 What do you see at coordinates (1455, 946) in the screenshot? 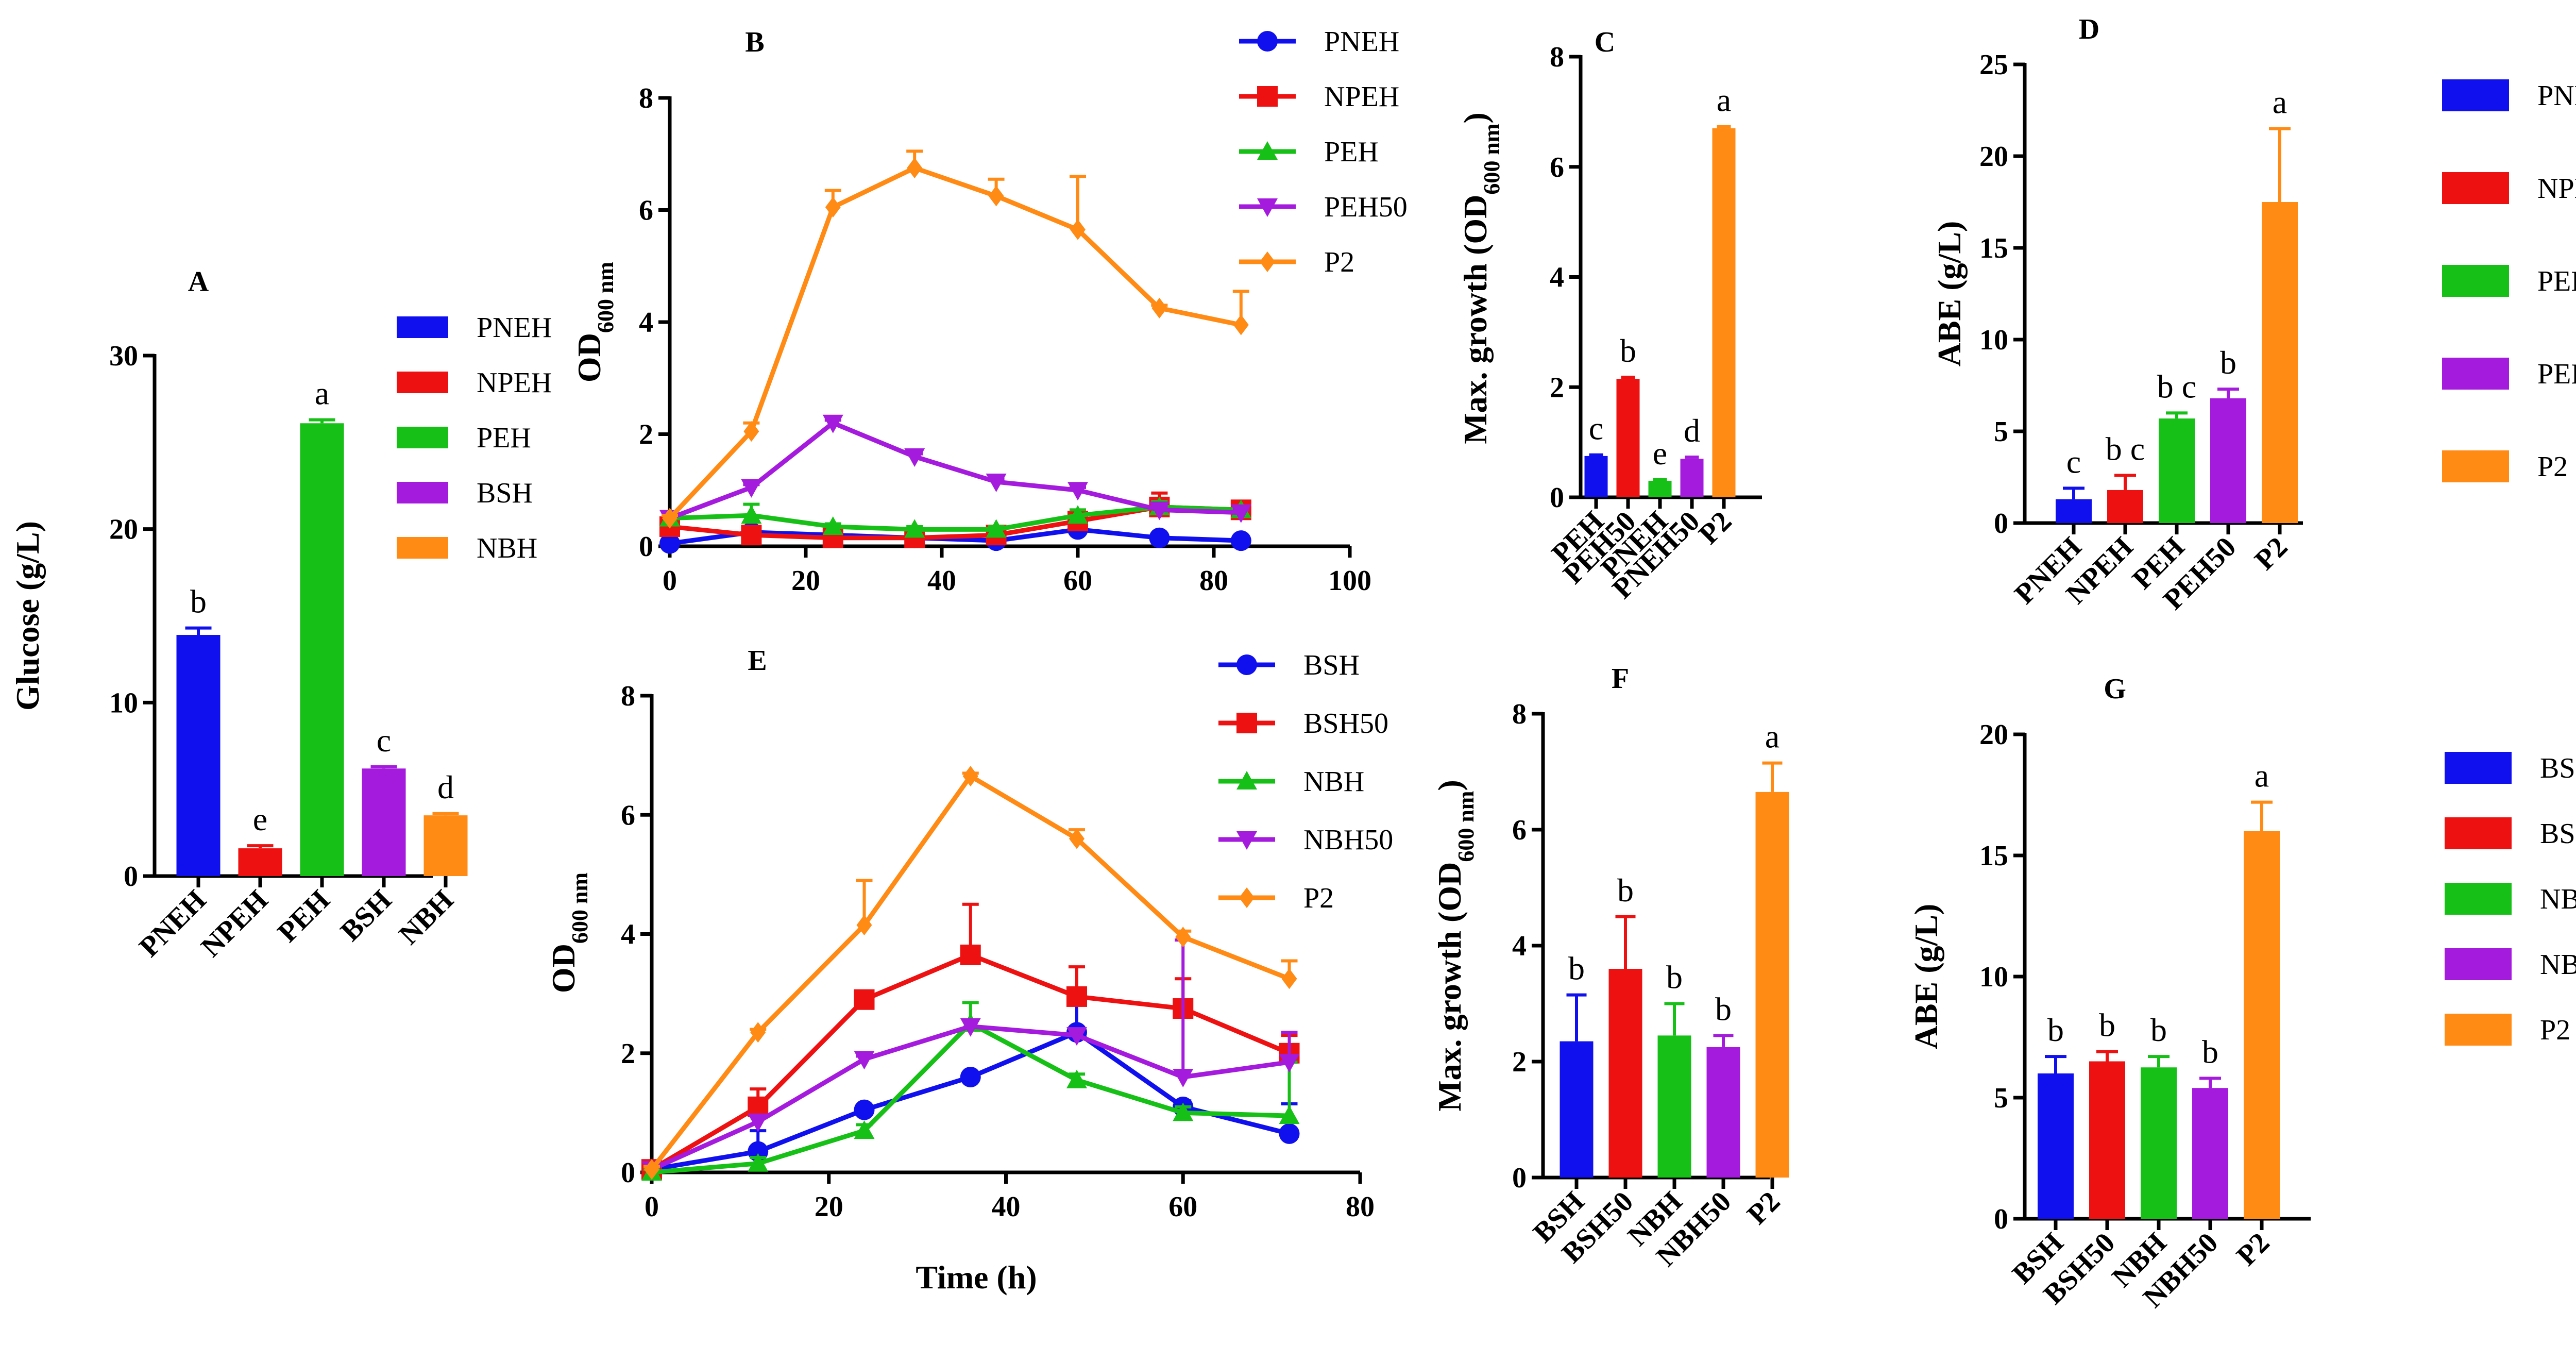
I see `y-axis-label: Max. growth (OD600 nm)` at bounding box center [1455, 946].